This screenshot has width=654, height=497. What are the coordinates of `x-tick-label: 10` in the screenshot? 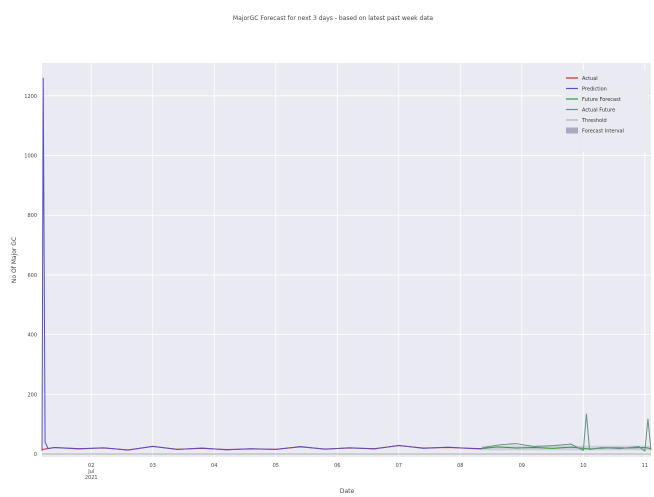 It's located at (583, 466).